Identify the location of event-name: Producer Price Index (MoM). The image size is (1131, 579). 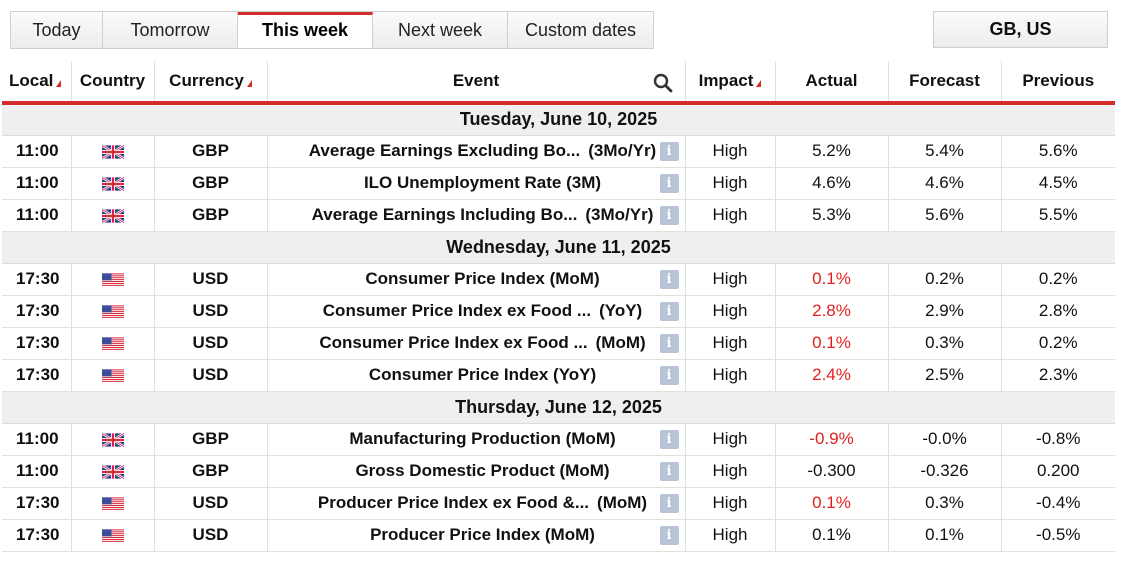
(482, 534).